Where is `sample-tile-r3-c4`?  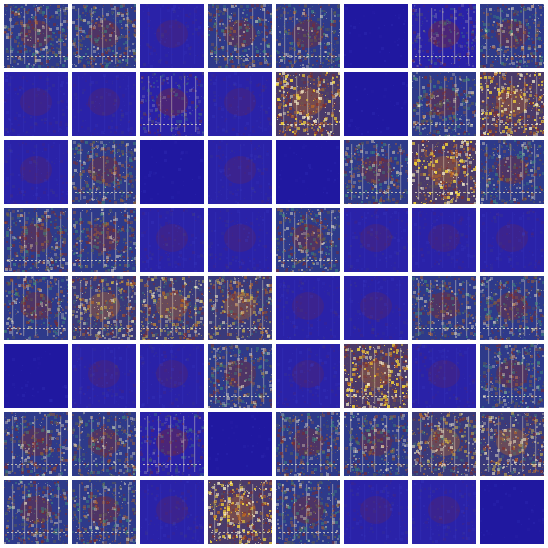
sample-tile-r3-c4 is located at coordinates (240, 172).